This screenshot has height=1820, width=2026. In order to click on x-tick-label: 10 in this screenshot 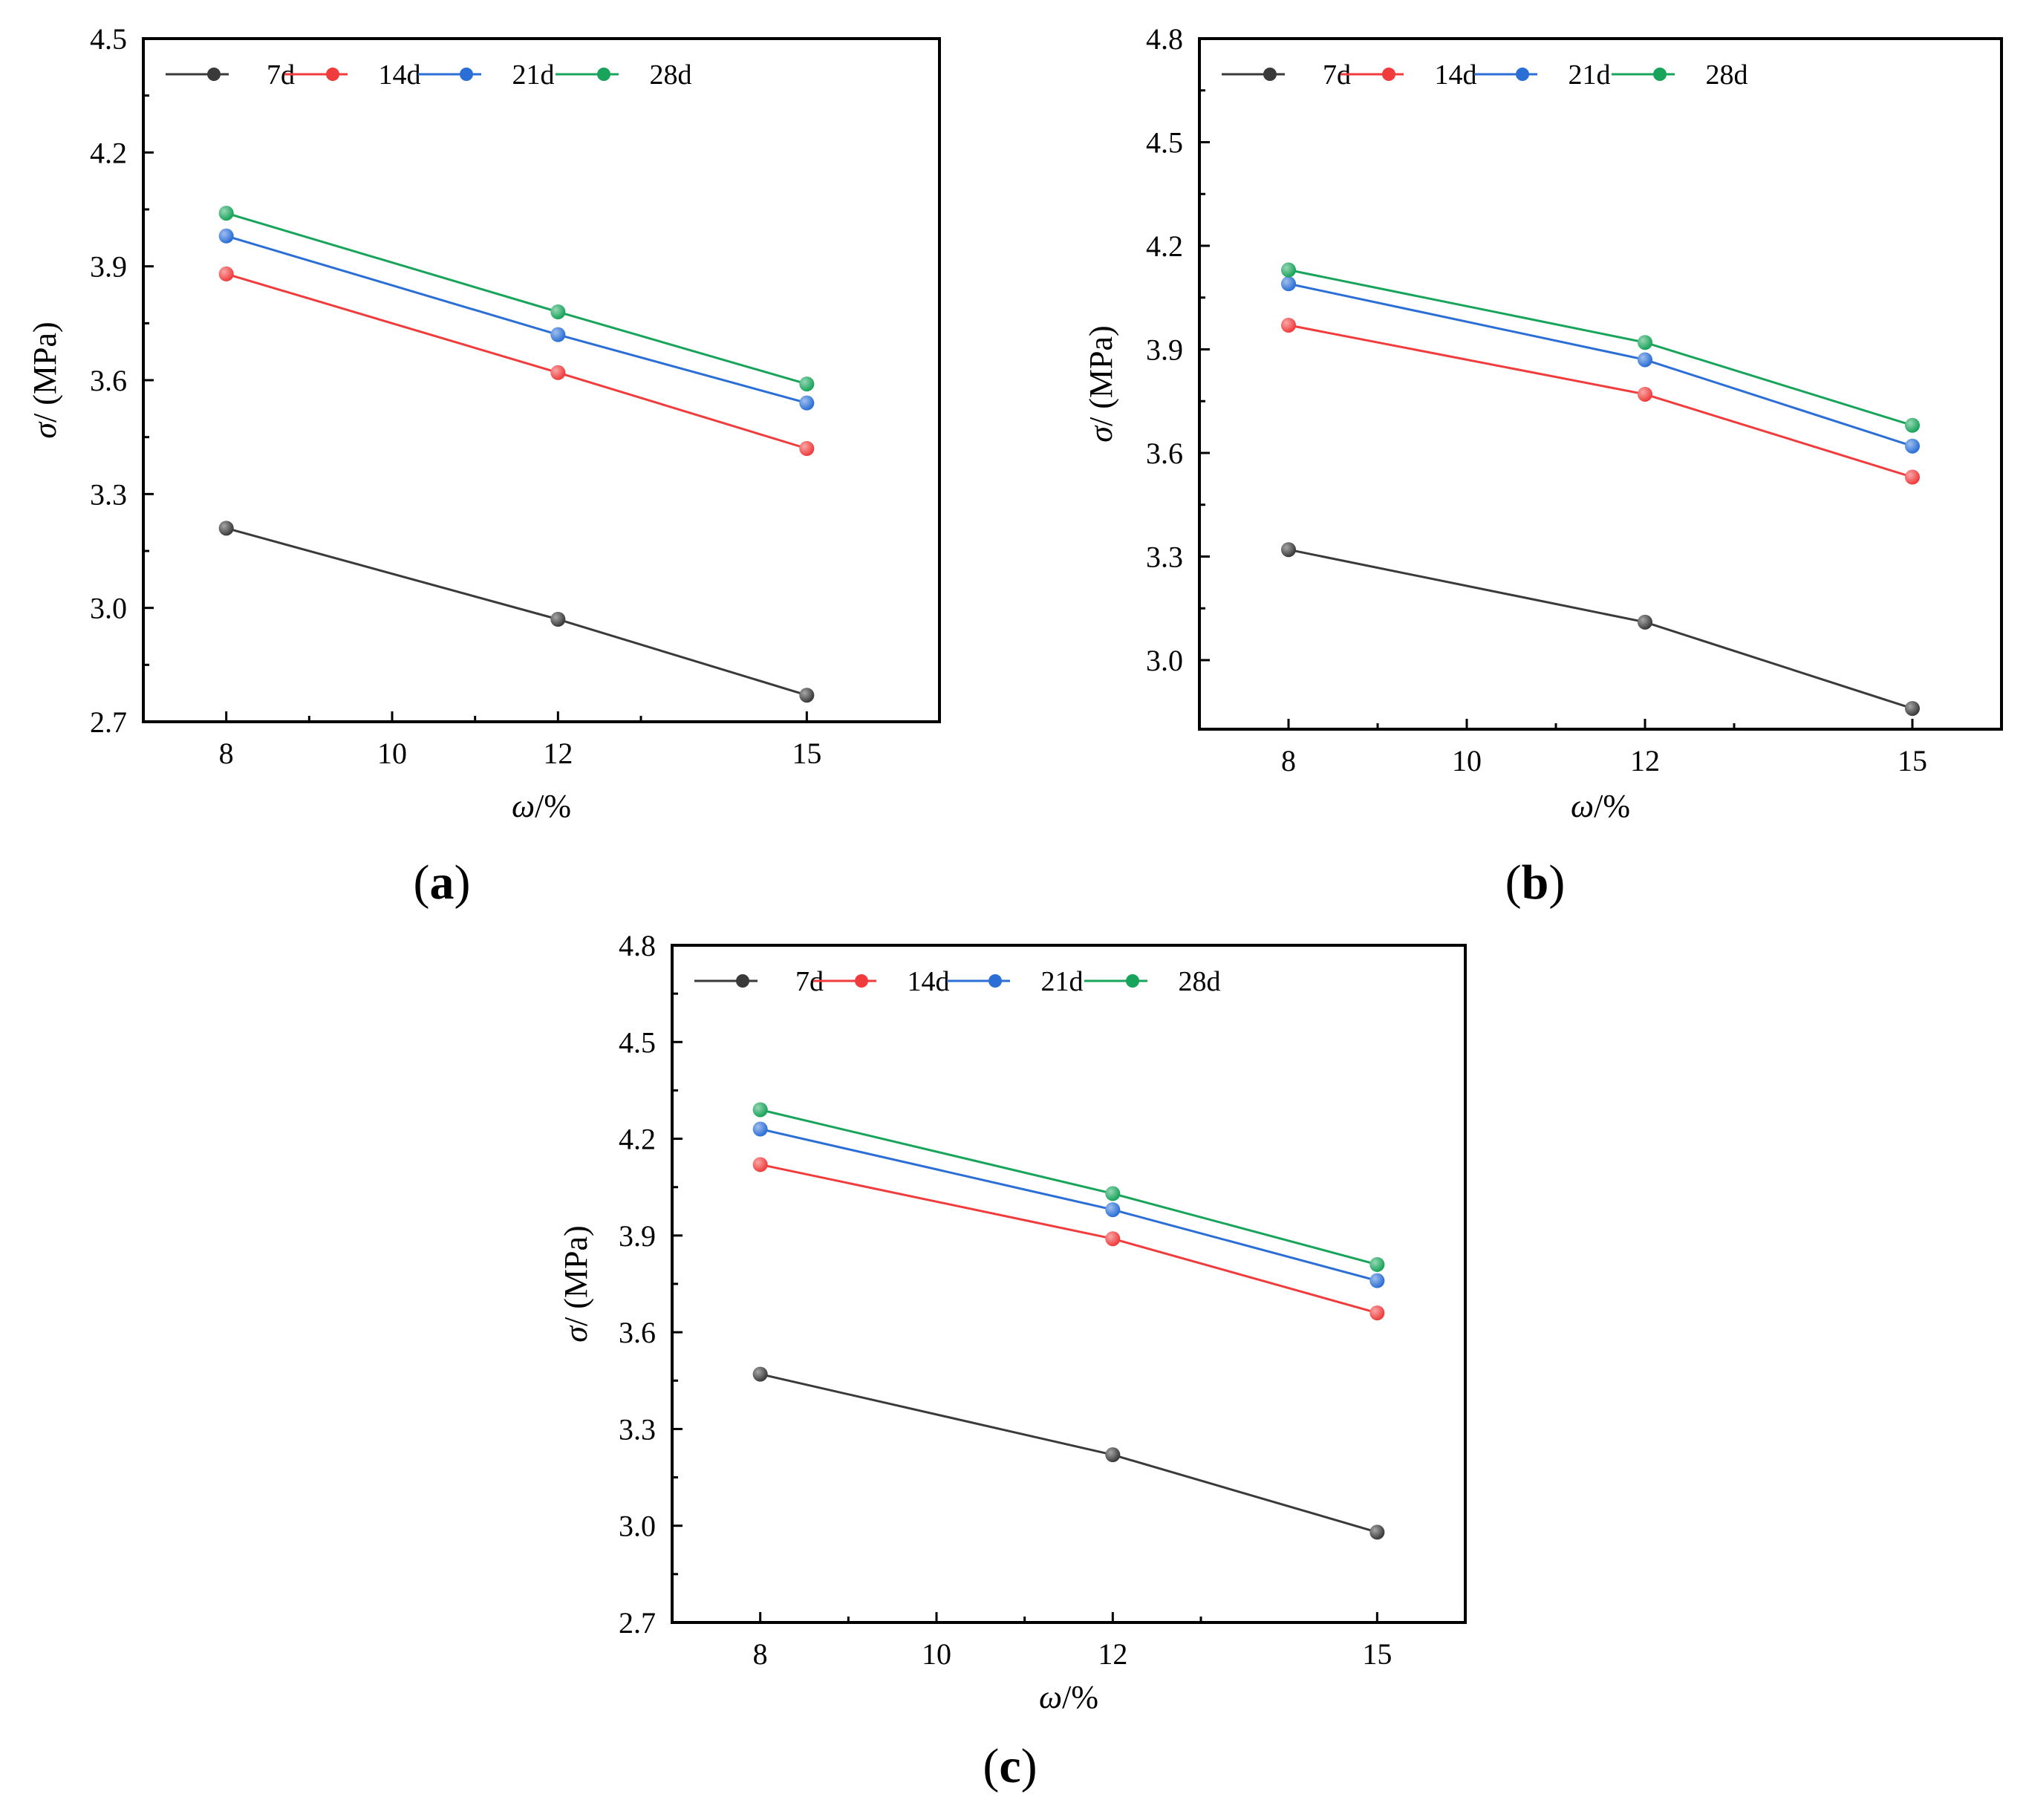, I will do `click(1467, 760)`.